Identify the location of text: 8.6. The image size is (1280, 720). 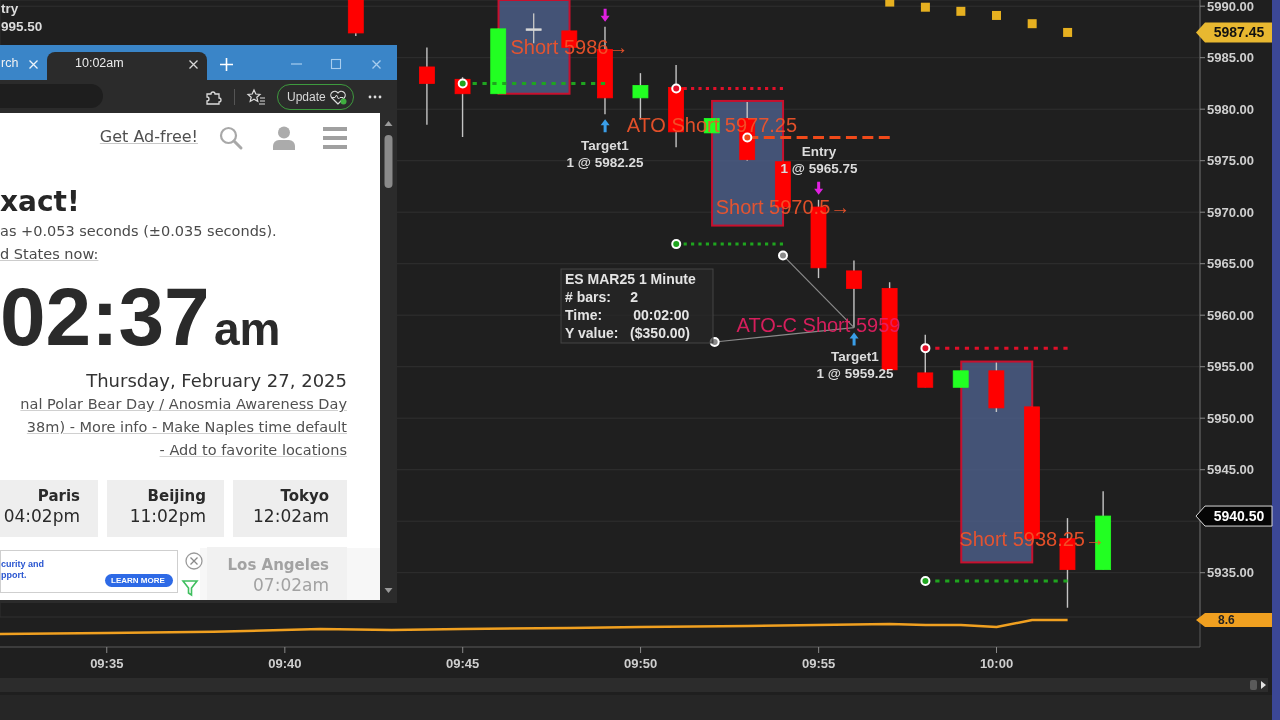
(1227, 620).